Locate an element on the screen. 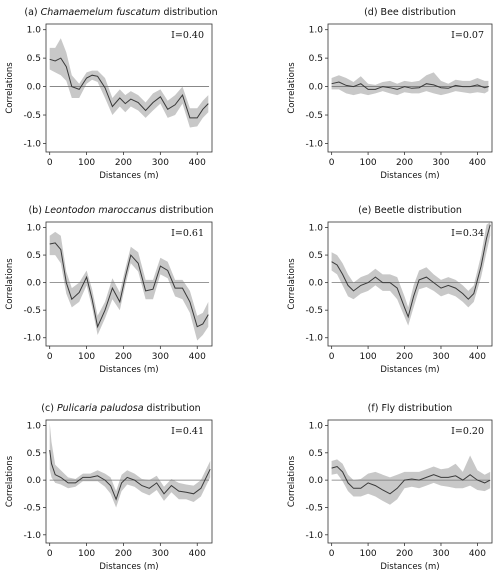 Image resolution: width=500 pixels, height=574 pixels. panel-title: (a) Chamaemelum fuscatum distribution is located at coordinates (120, 12).